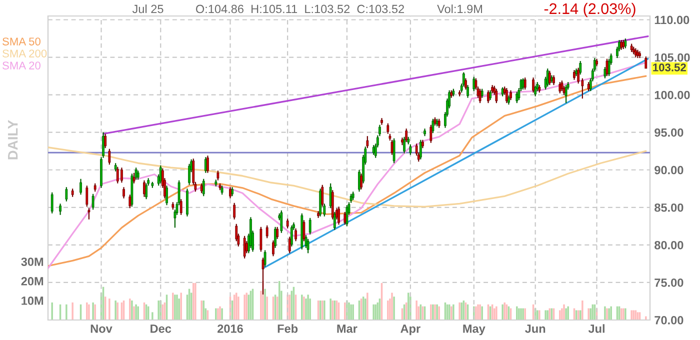 The image size is (700, 340). What do you see at coordinates (33, 300) in the screenshot?
I see `y2-tick-label: 10M` at bounding box center [33, 300].